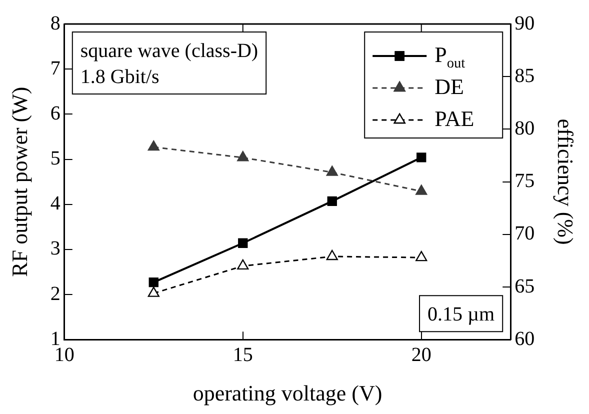 Image resolution: width=589 pixels, height=414 pixels. What do you see at coordinates (55, 159) in the screenshot?
I see `y-tick-label: 5` at bounding box center [55, 159].